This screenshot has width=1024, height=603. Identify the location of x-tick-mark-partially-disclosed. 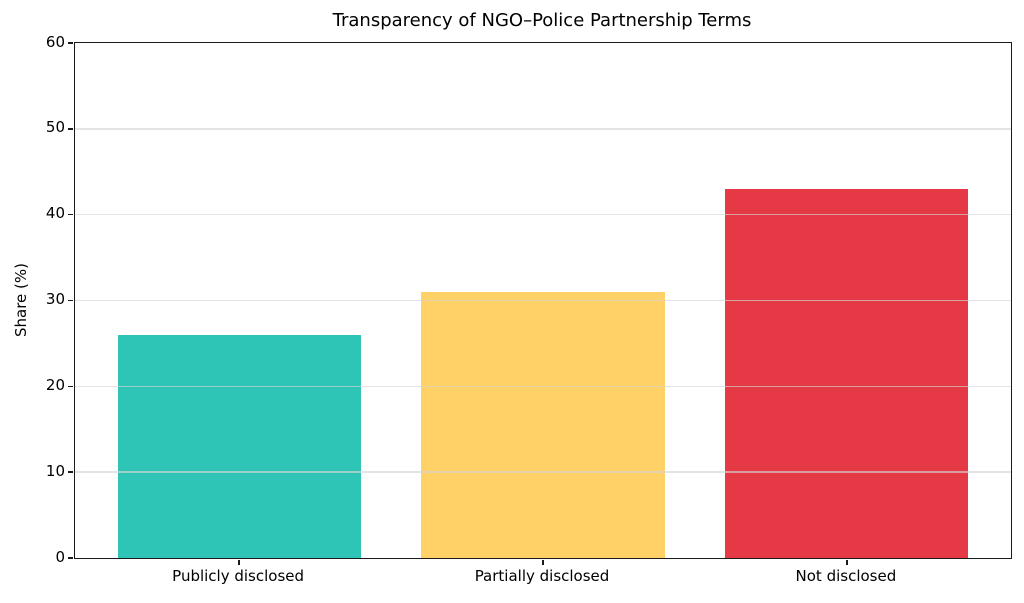
(543, 562).